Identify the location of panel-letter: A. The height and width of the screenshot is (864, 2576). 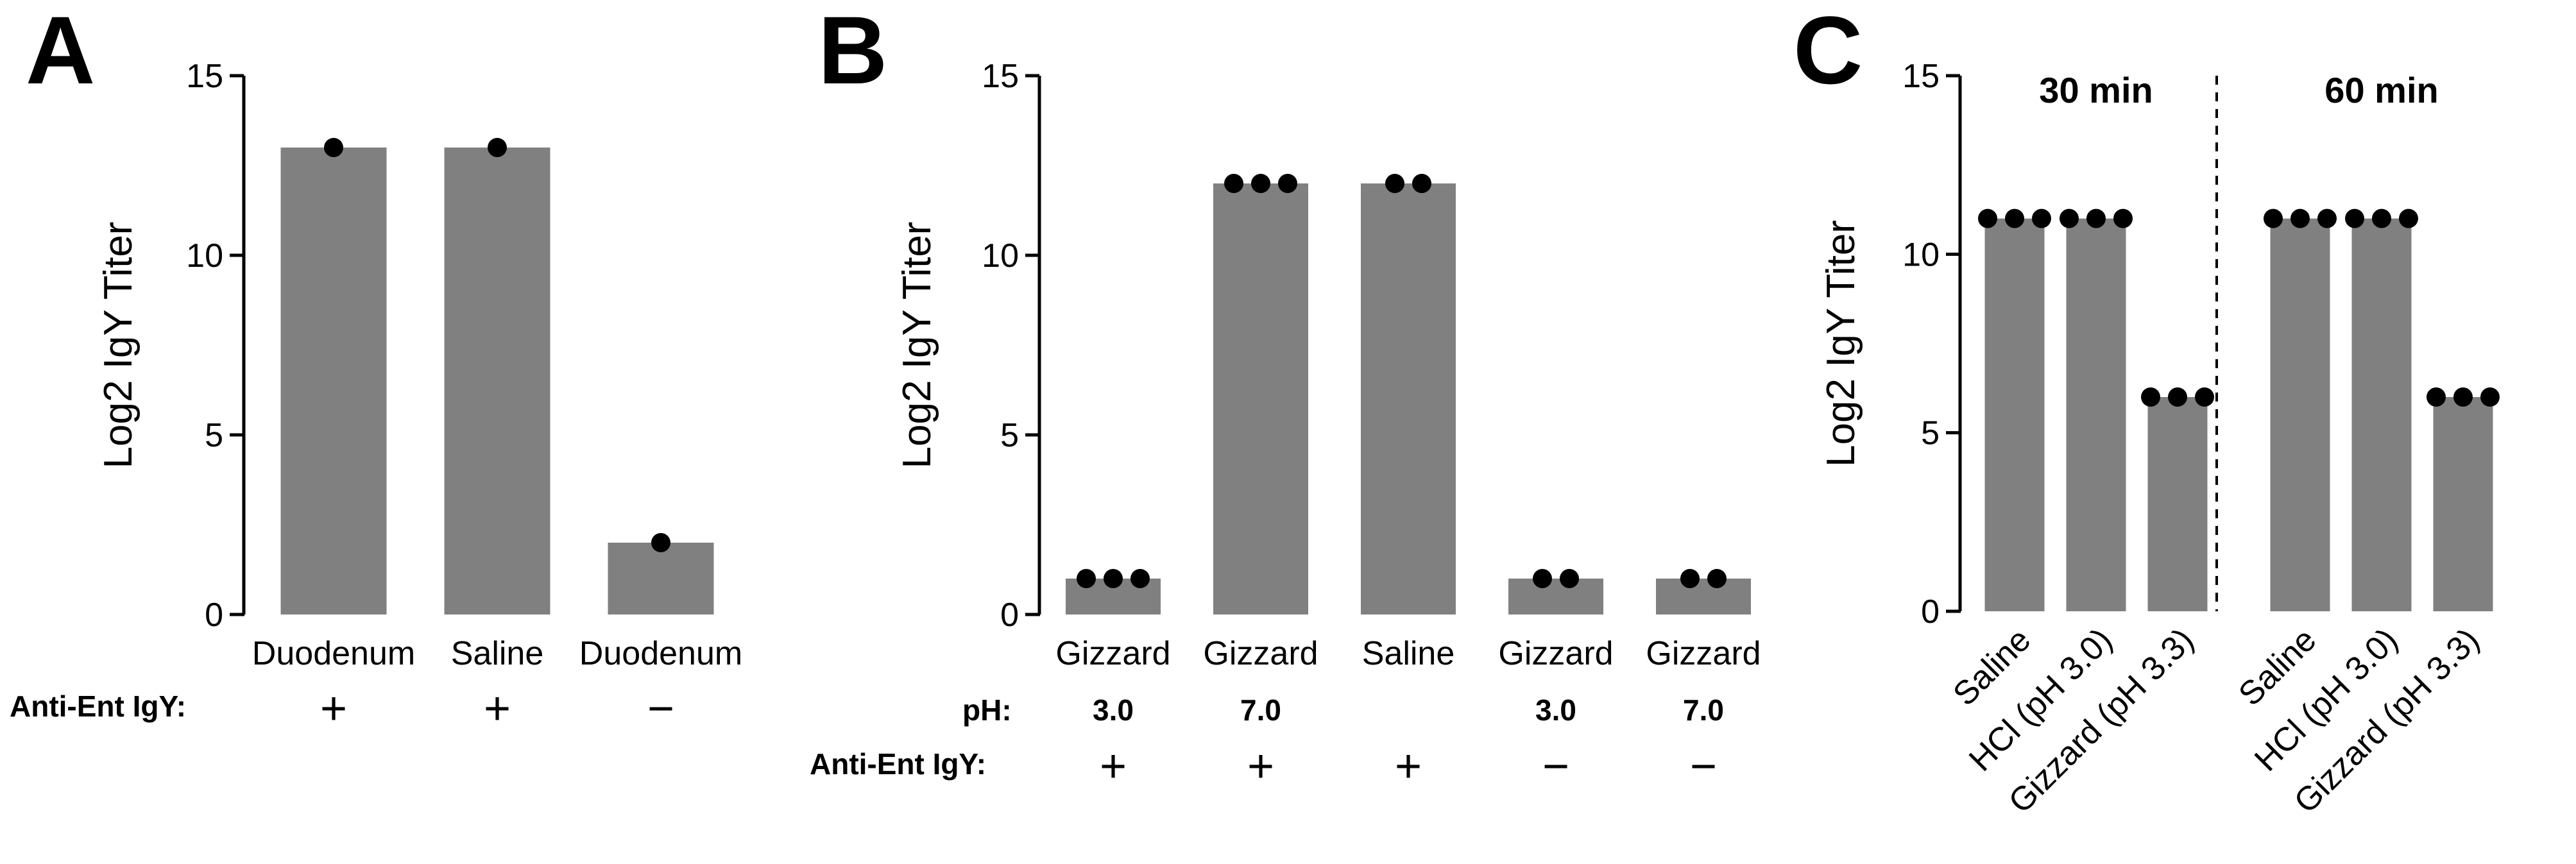
(60, 52).